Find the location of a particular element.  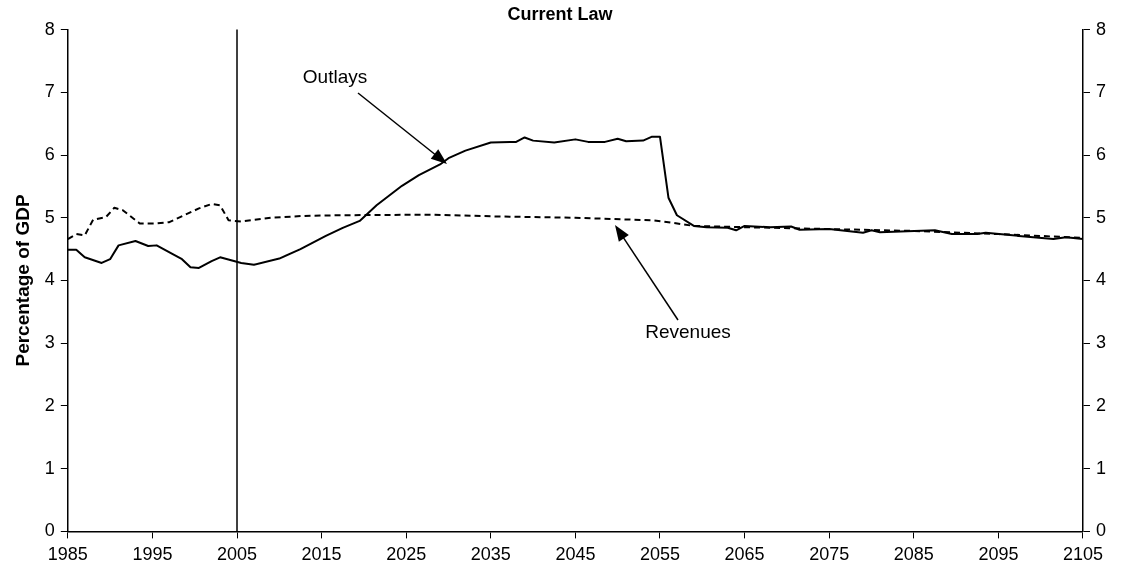

x-tick-label: 2105 is located at coordinates (1083, 554).